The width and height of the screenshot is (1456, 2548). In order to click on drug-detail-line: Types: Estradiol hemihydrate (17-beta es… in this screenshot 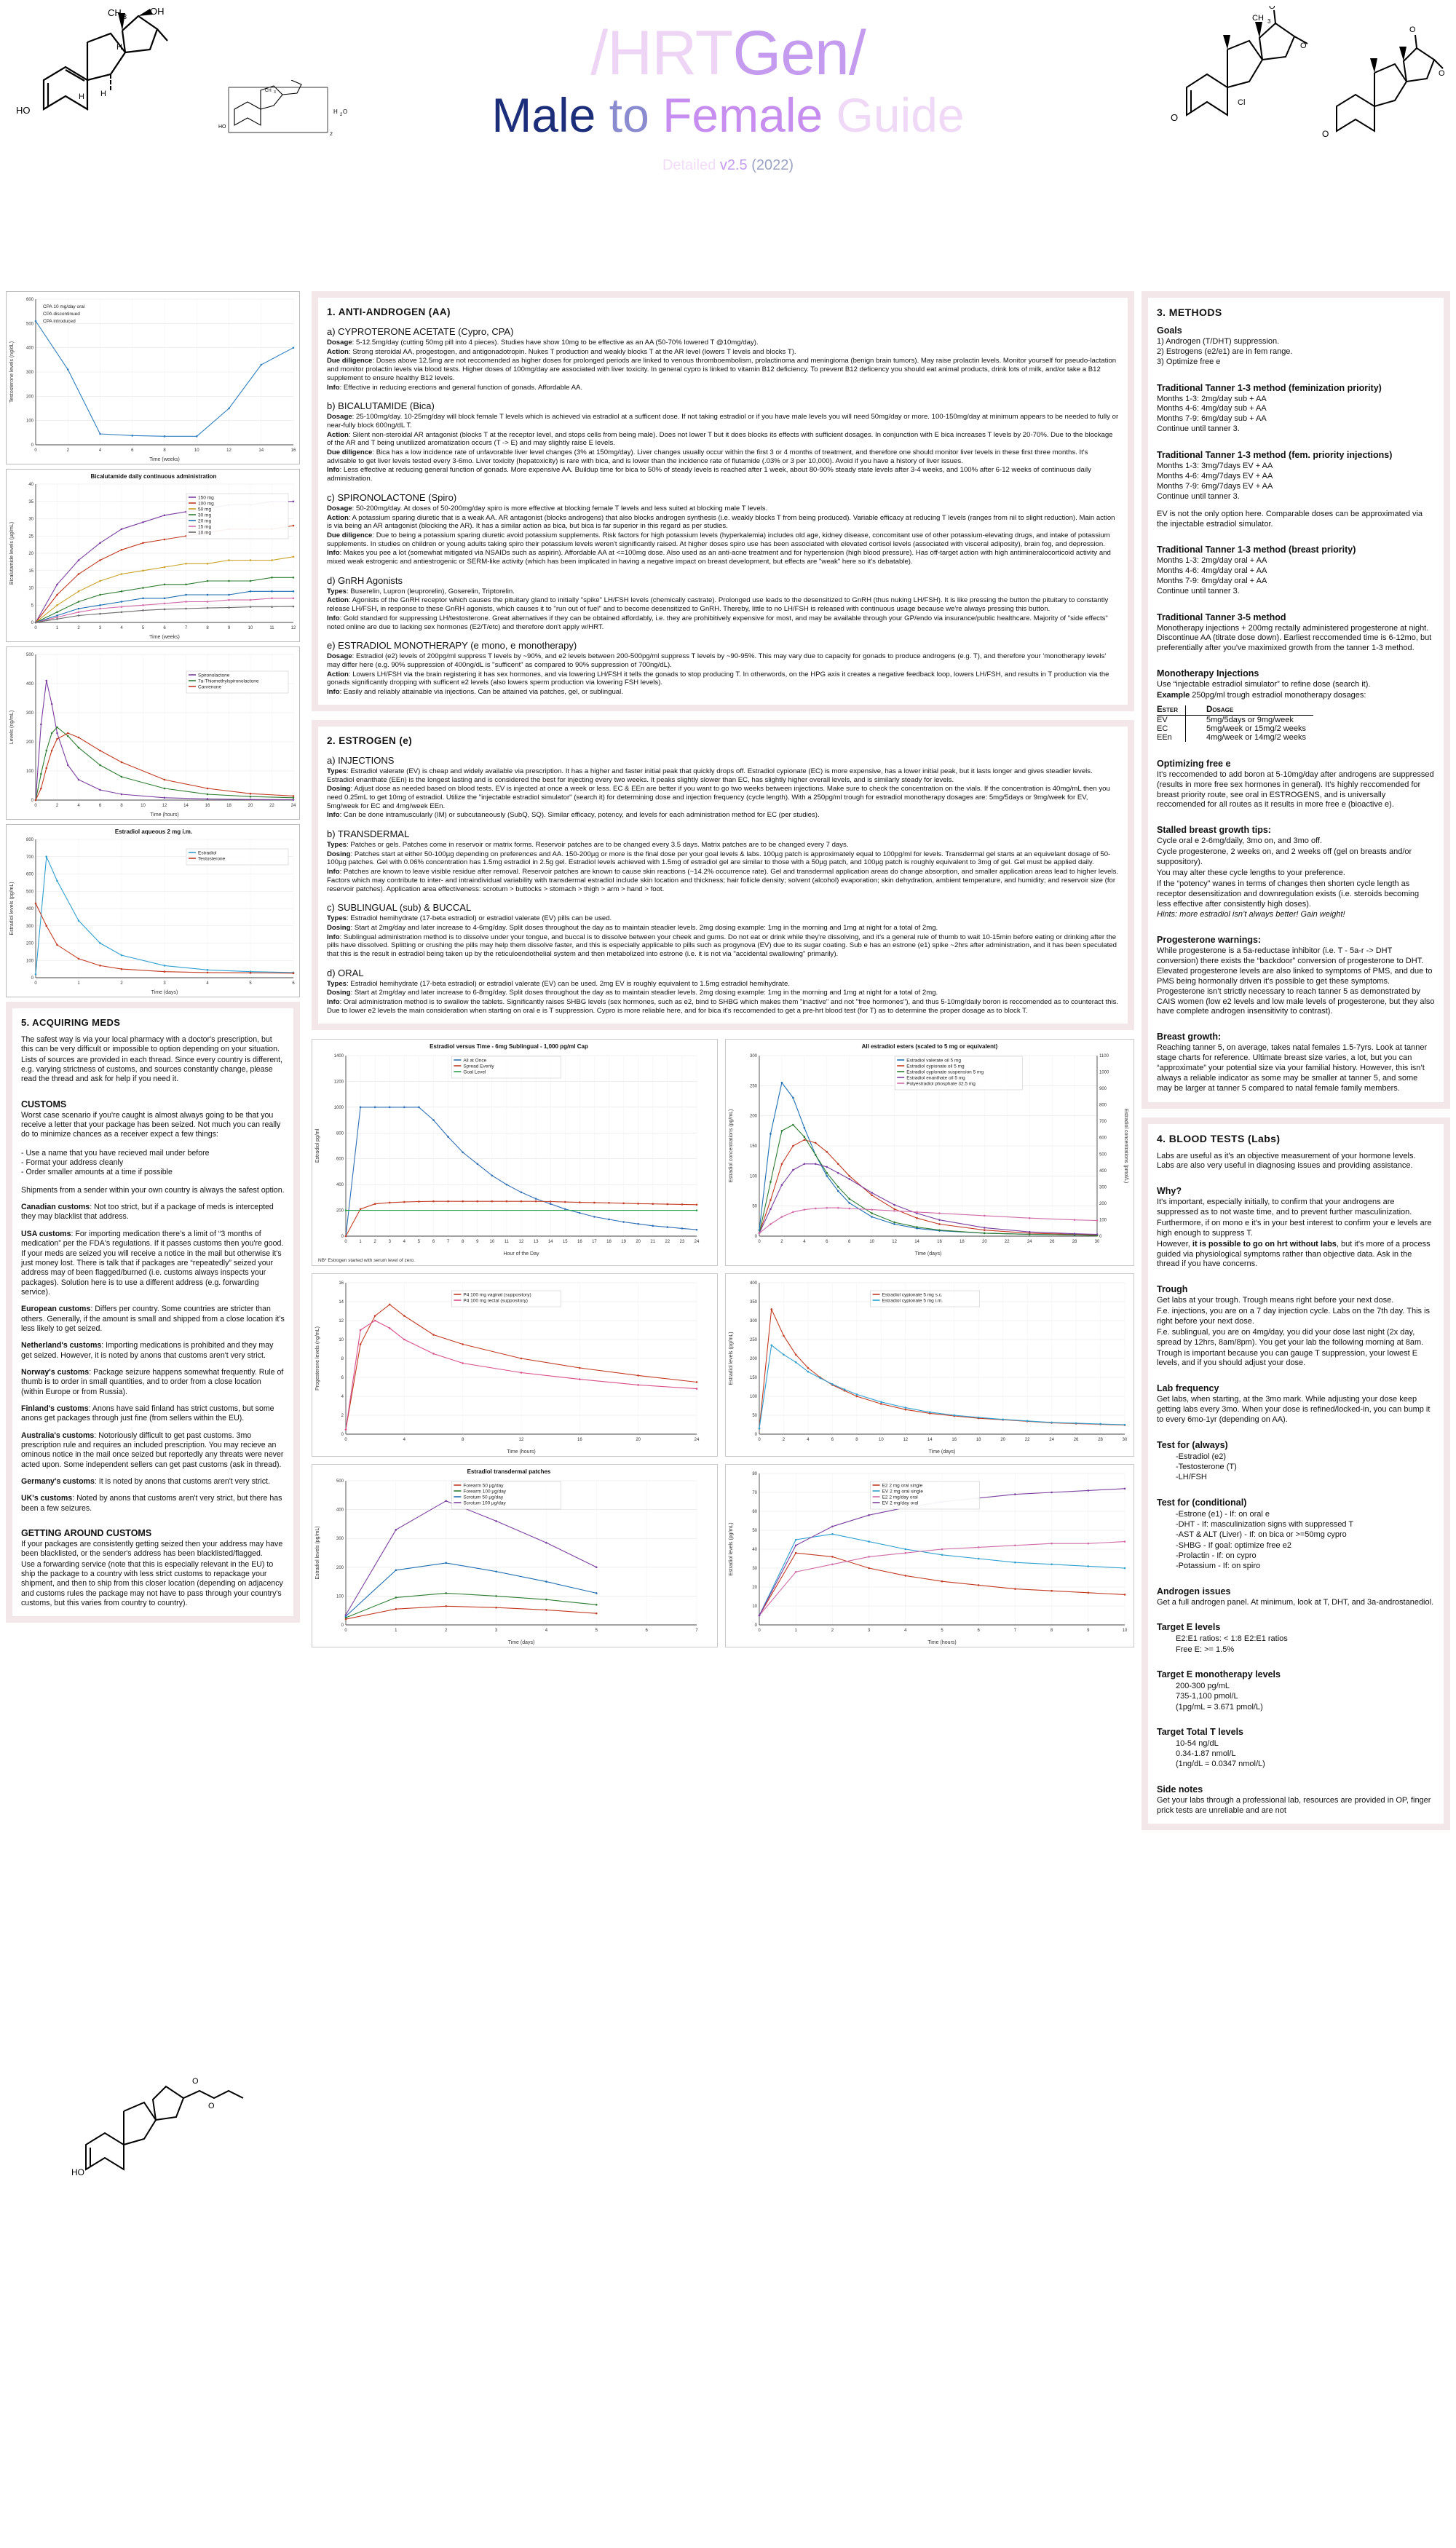, I will do `click(723, 918)`.